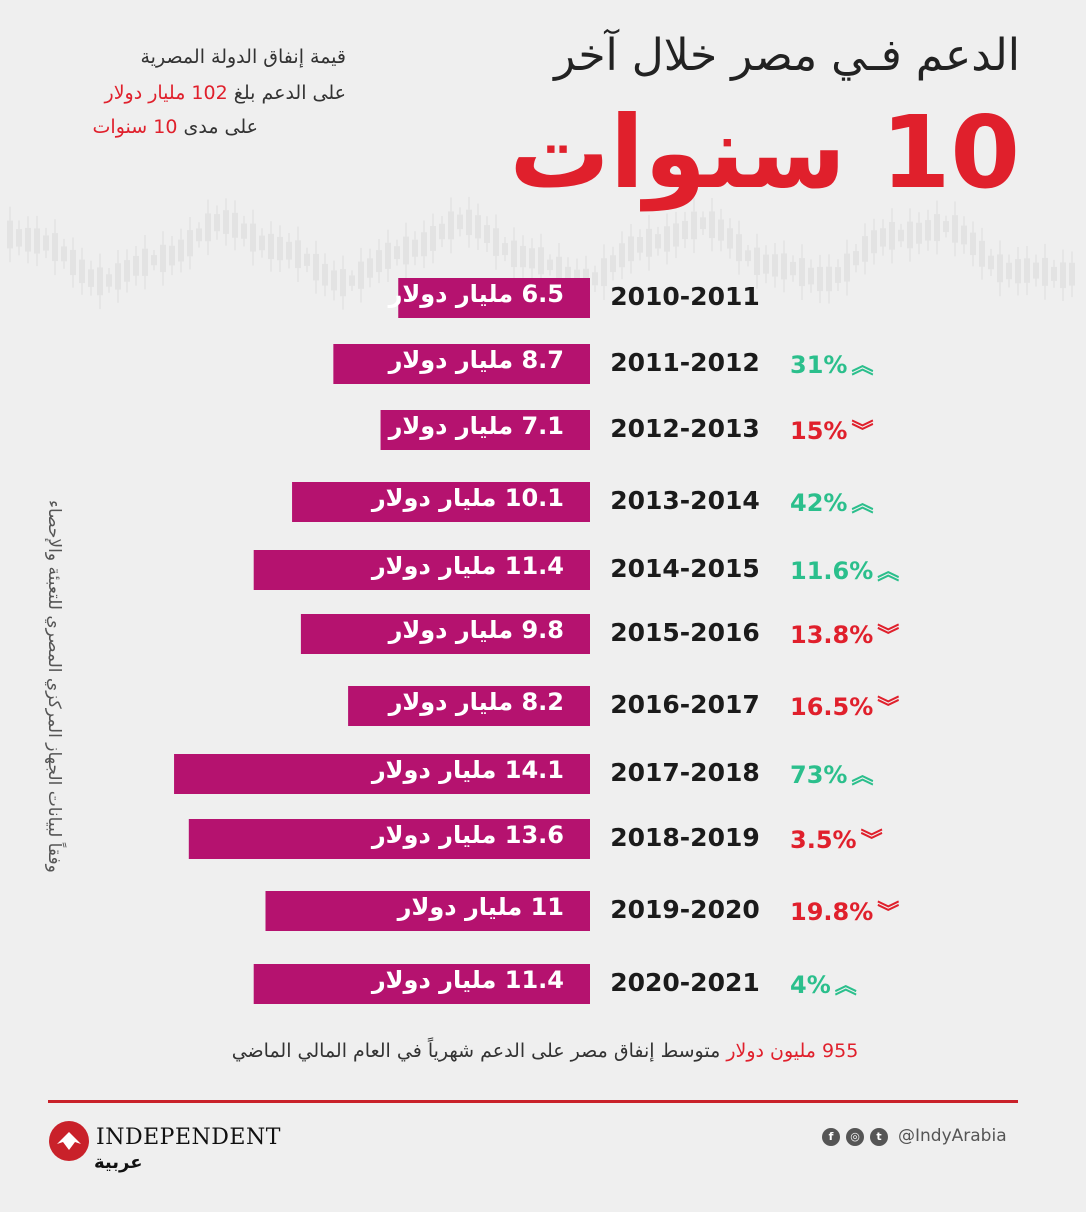 The width and height of the screenshot is (1086, 1212). What do you see at coordinates (832, 912) in the screenshot?
I see `change-percent-value: 19.8%` at bounding box center [832, 912].